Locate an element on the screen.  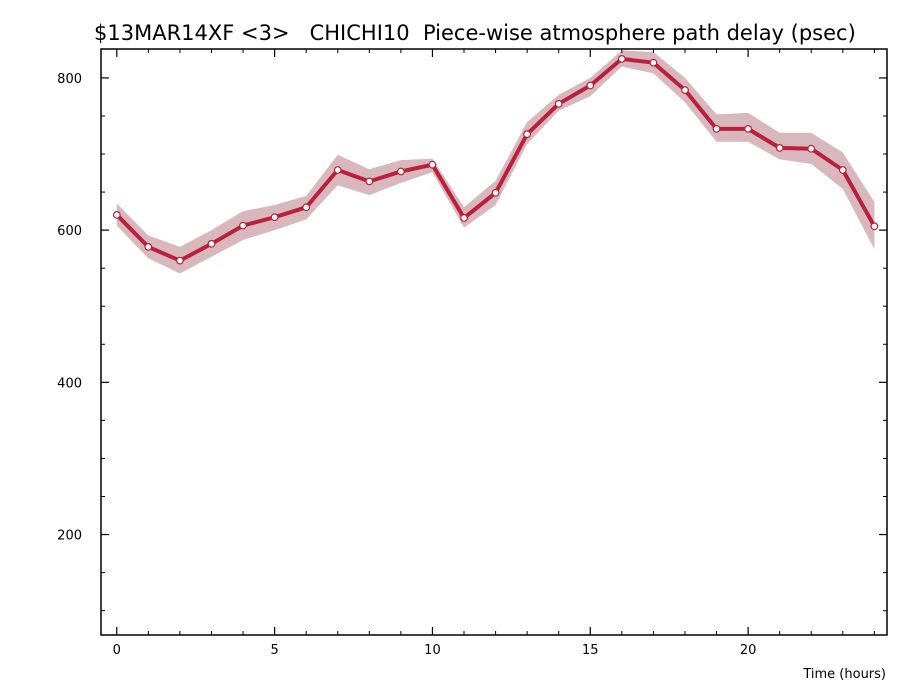
y-tick-label: 800 is located at coordinates (69, 79).